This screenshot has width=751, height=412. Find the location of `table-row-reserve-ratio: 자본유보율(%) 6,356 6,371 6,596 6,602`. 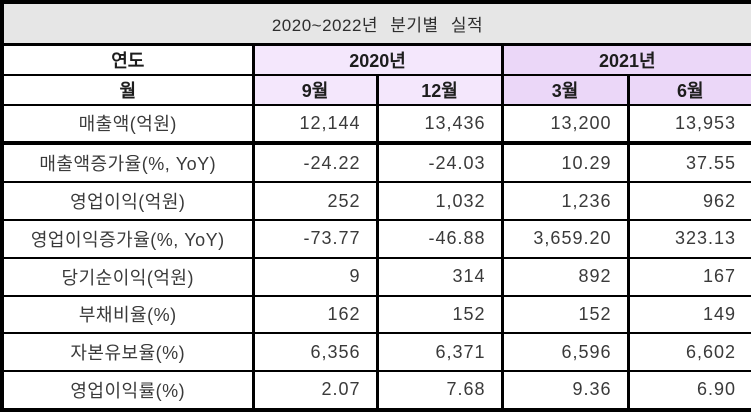

table-row-reserve-ratio: 자본유보율(%) 6,356 6,371 6,596 6,602 is located at coordinates (375, 352).